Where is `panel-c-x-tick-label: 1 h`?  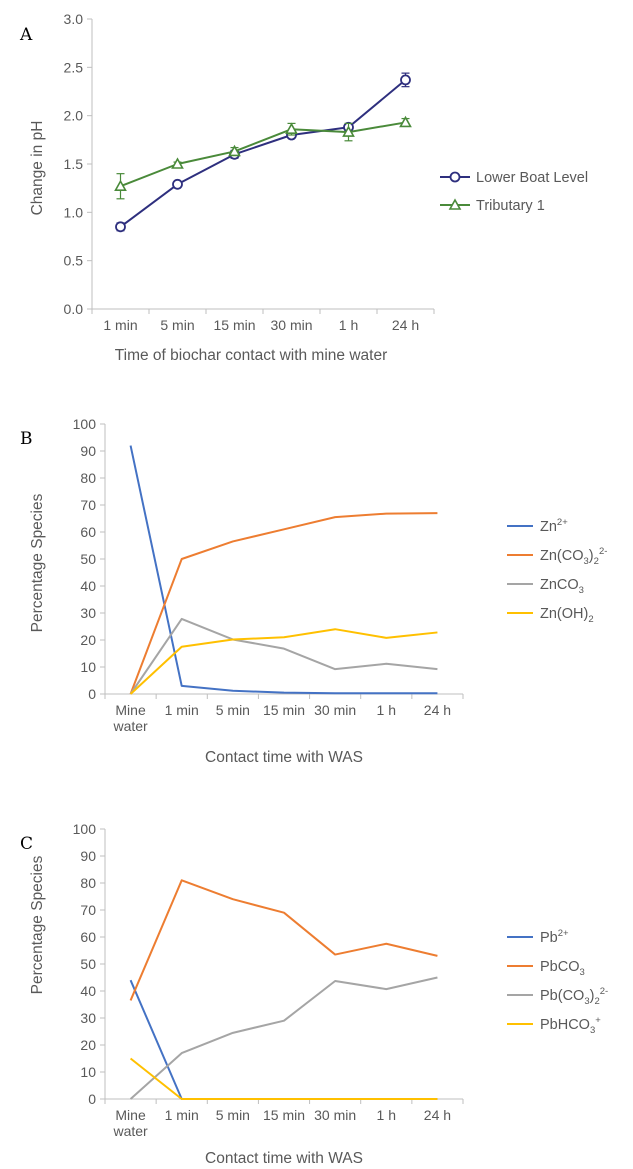 panel-c-x-tick-label: 1 h is located at coordinates (386, 1115).